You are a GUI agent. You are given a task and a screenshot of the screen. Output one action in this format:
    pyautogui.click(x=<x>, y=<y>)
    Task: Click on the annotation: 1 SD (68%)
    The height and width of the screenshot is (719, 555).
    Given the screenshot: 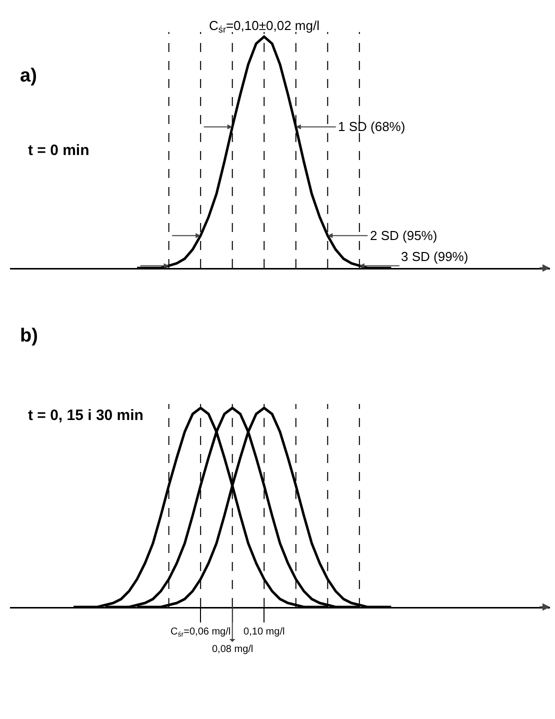 What is the action you would take?
    pyautogui.click(x=372, y=126)
    